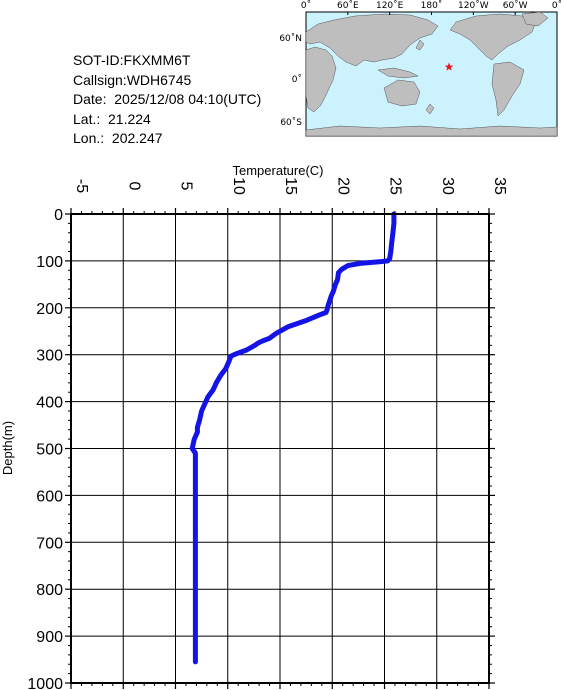  Describe the element at coordinates (58, 215) in the screenshot. I see `y-tick-label: 0` at that location.